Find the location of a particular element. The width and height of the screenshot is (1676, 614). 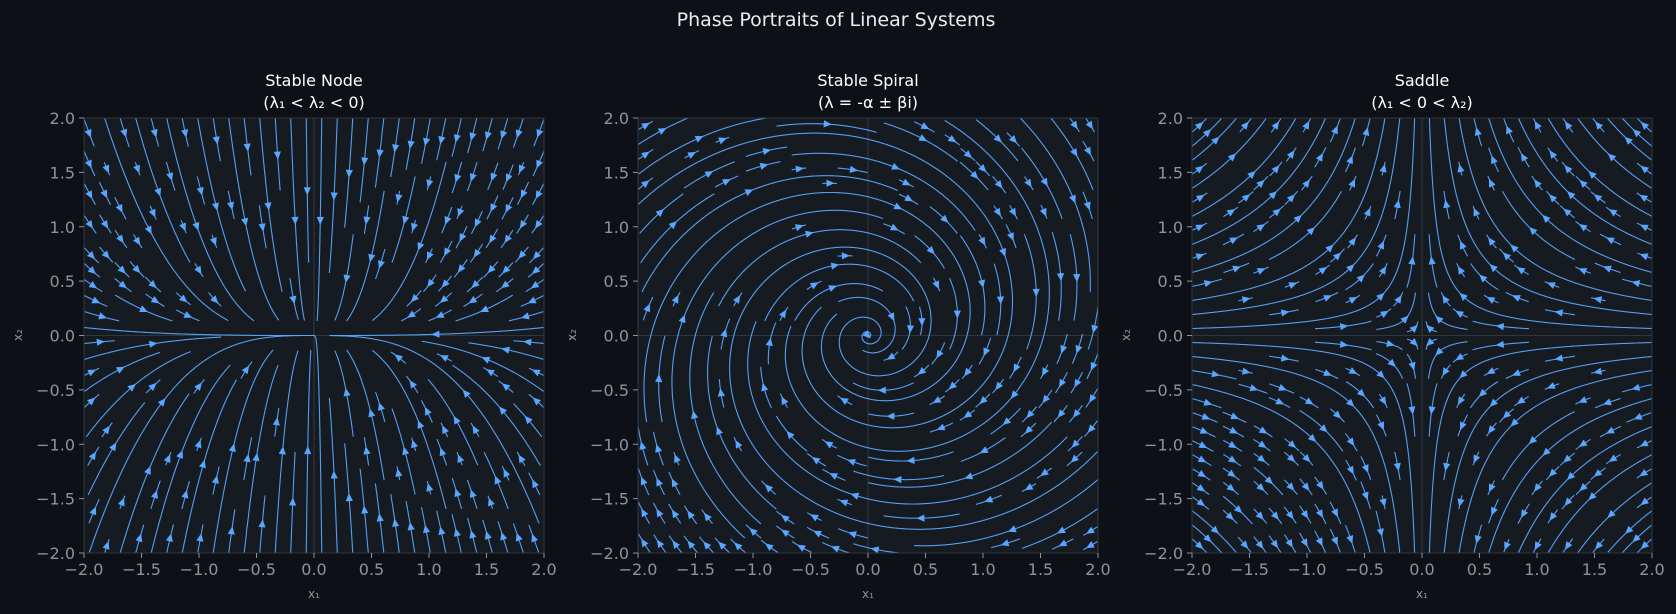

y-tick-label: 1.5 is located at coordinates (1170, 172).